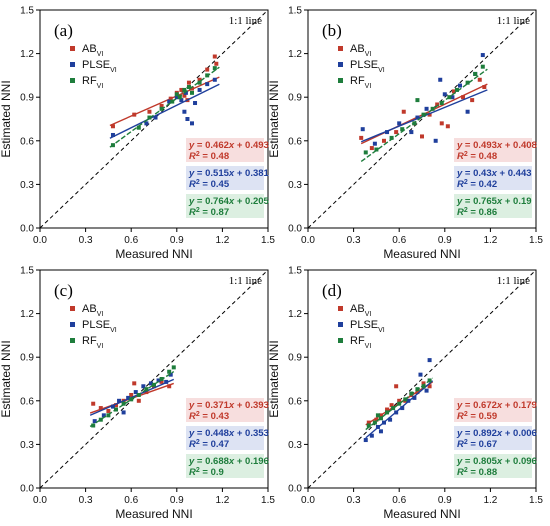 This screenshot has width=550, height=526. Describe the element at coordinates (27, 98) in the screenshot. I see `y-tick-label: 0.9` at that location.